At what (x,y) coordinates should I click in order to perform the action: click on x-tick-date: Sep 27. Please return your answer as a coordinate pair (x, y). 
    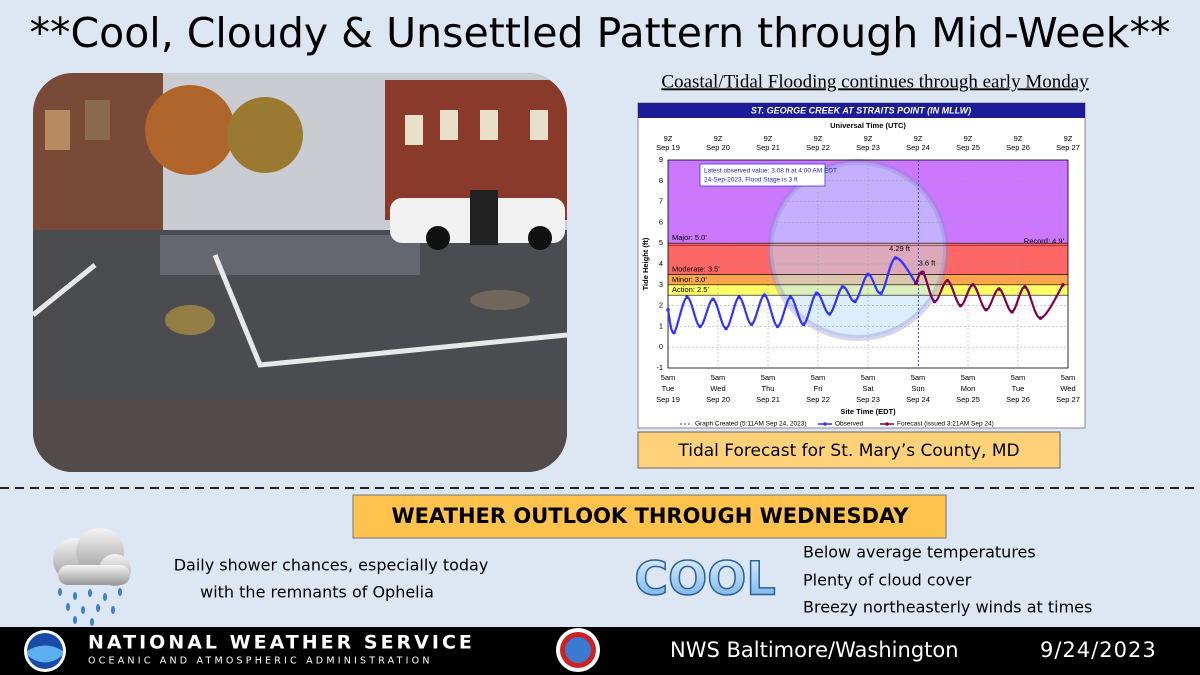
    Looking at the image, I should click on (1068, 399).